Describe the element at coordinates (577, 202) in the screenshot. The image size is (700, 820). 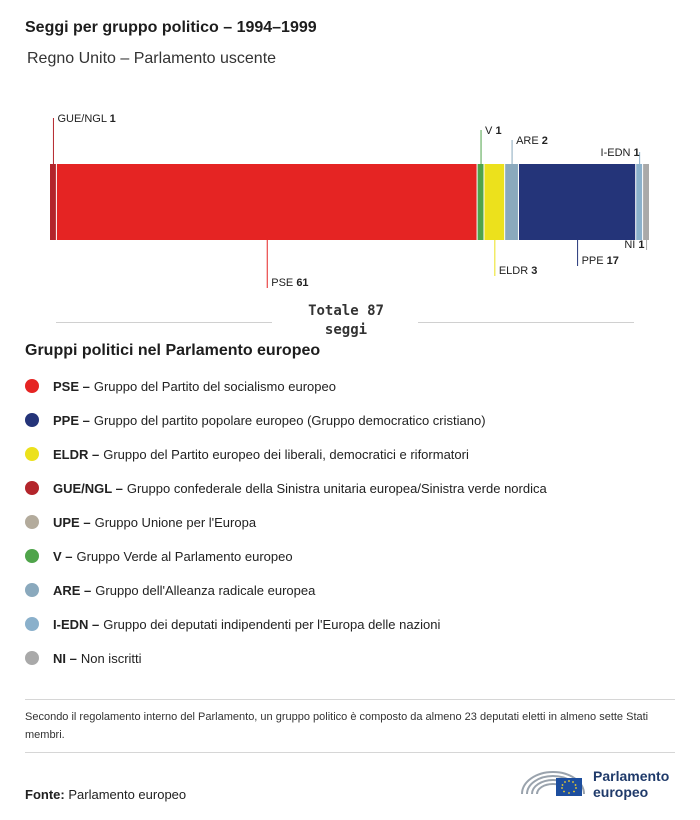
I see `bar-segment-ppe` at that location.